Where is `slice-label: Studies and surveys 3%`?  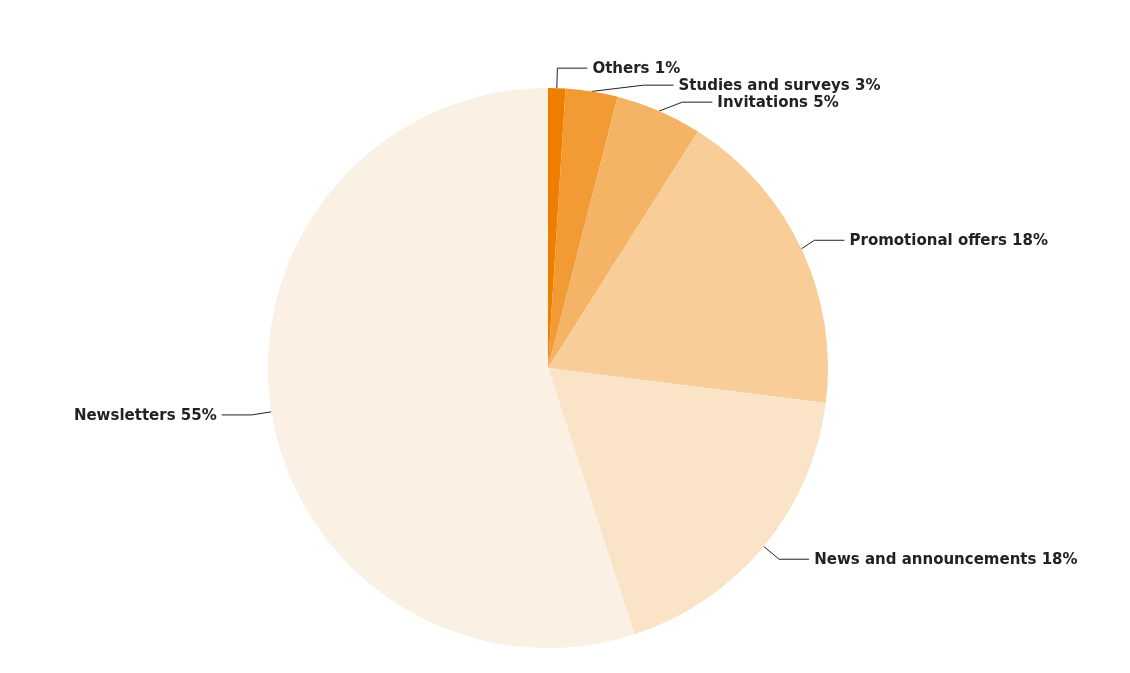 slice-label: Studies and surveys 3% is located at coordinates (779, 85).